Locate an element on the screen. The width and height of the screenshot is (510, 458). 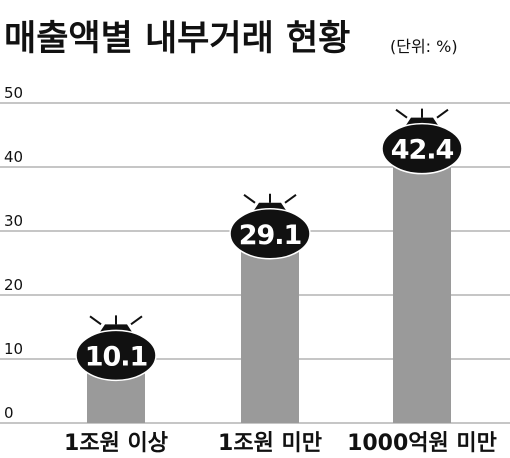
x-axis-labels: 1조원 이상 1조원 미만 1000억원 미만 is located at coordinates (280, 443).